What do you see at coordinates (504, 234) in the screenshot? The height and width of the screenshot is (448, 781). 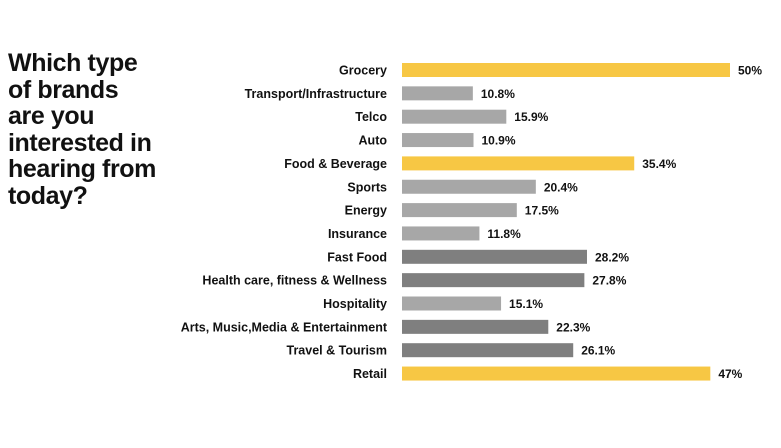 I see `value-label: 11.8%` at bounding box center [504, 234].